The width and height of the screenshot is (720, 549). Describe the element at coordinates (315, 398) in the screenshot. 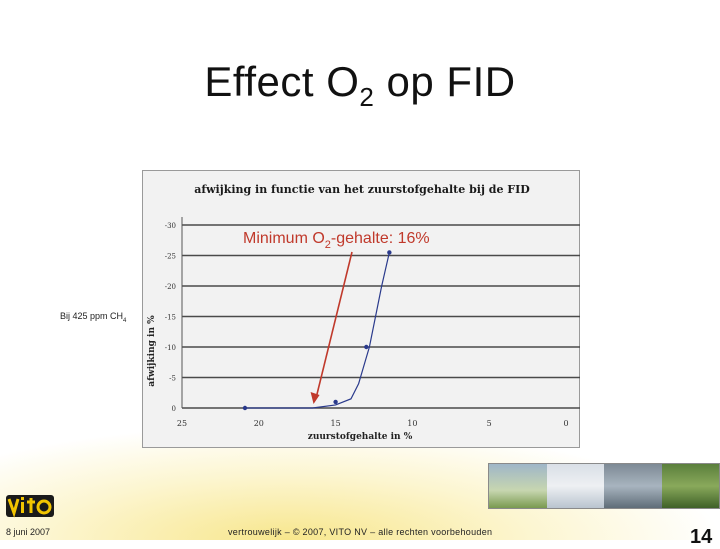

I see `annotation-arrowhead` at that location.